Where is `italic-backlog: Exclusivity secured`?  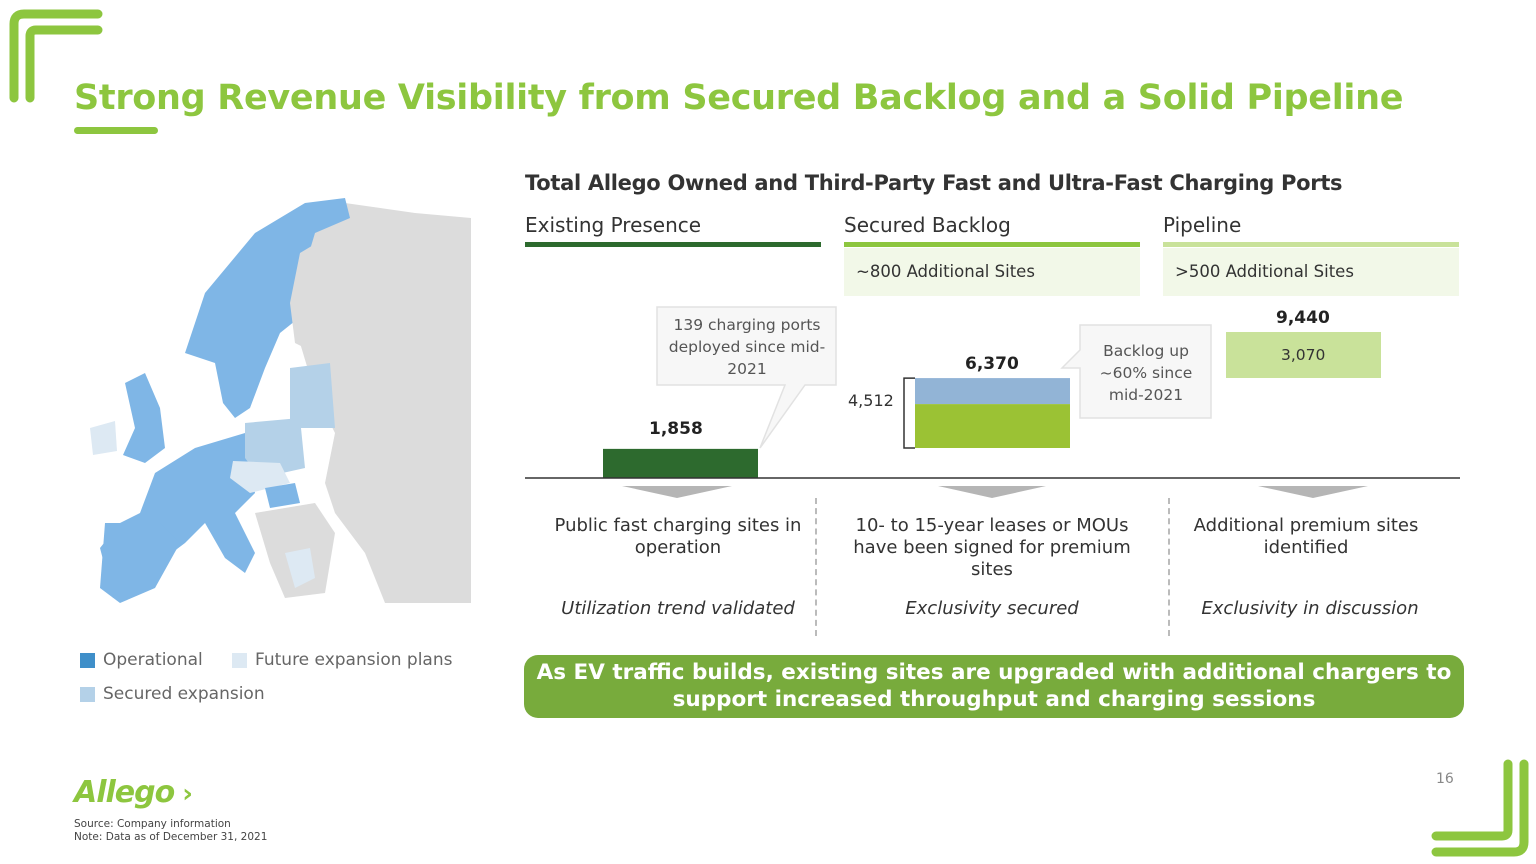 italic-backlog: Exclusivity secured is located at coordinates (992, 608).